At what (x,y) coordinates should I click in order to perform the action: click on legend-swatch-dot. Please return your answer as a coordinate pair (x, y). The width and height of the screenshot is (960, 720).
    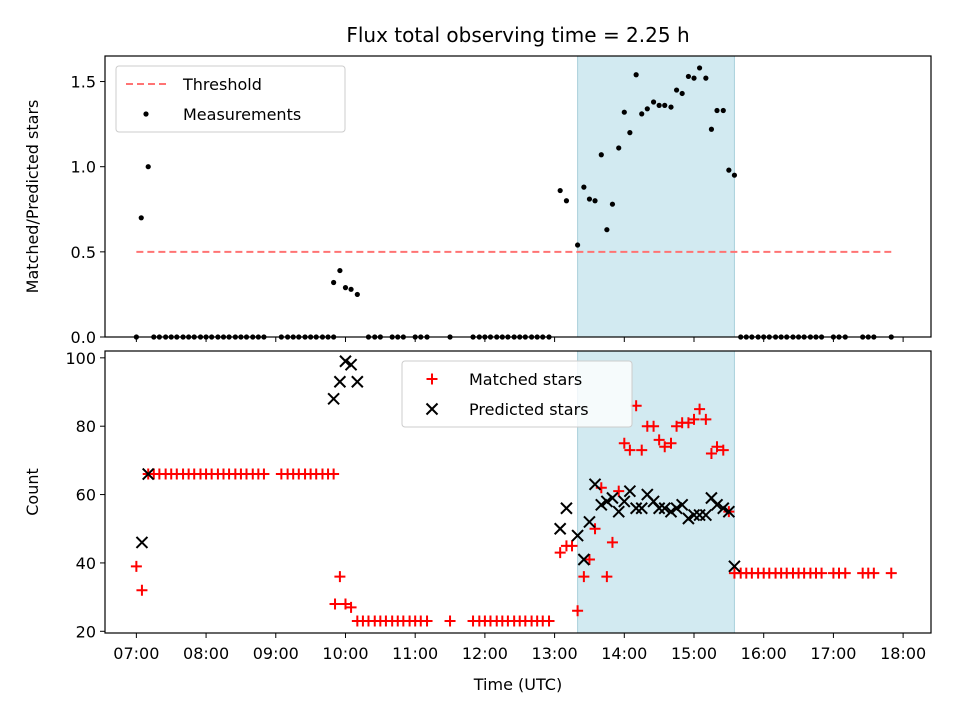
    Looking at the image, I should click on (146, 114).